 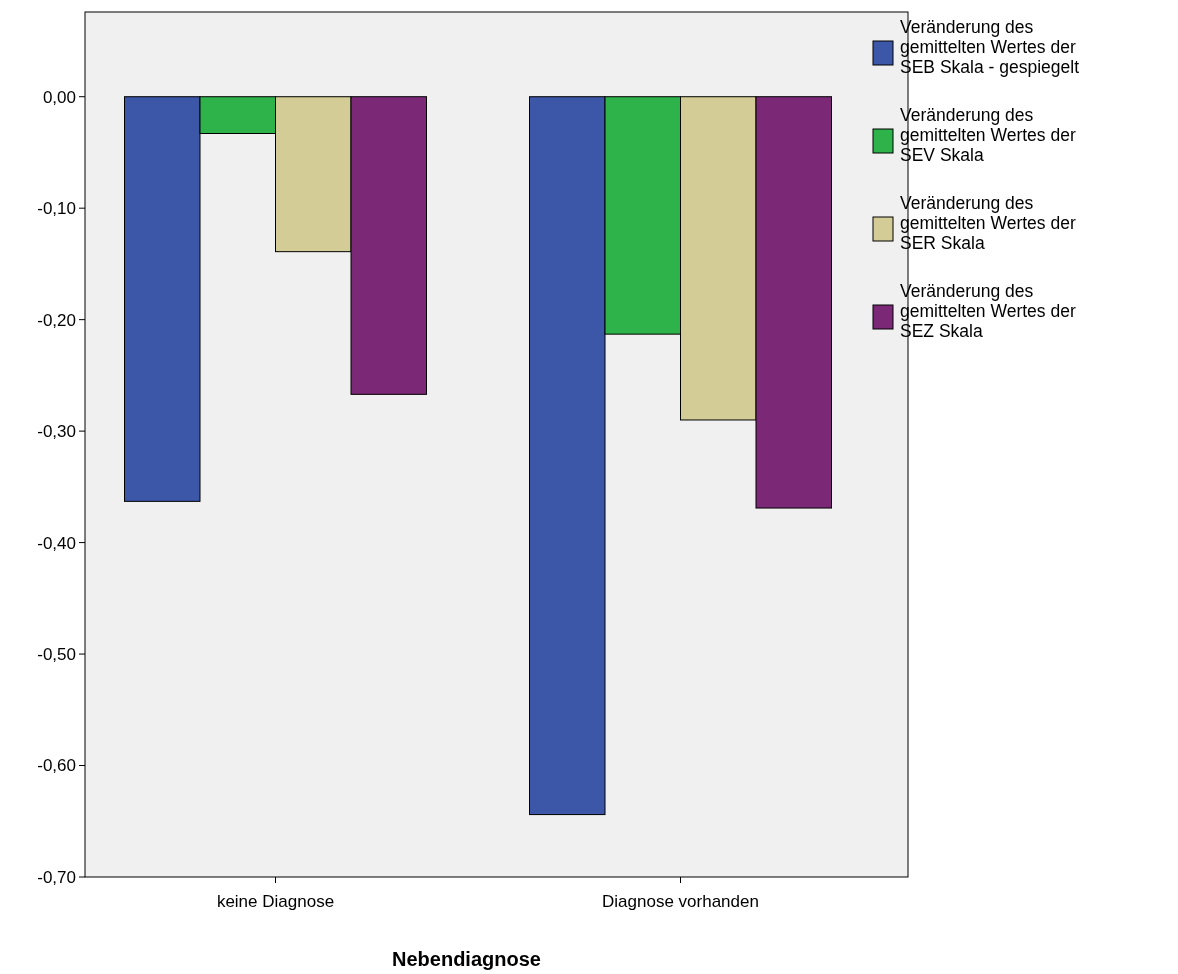 What do you see at coordinates (56, 655) in the screenshot?
I see `y-tick-label: -0,50` at bounding box center [56, 655].